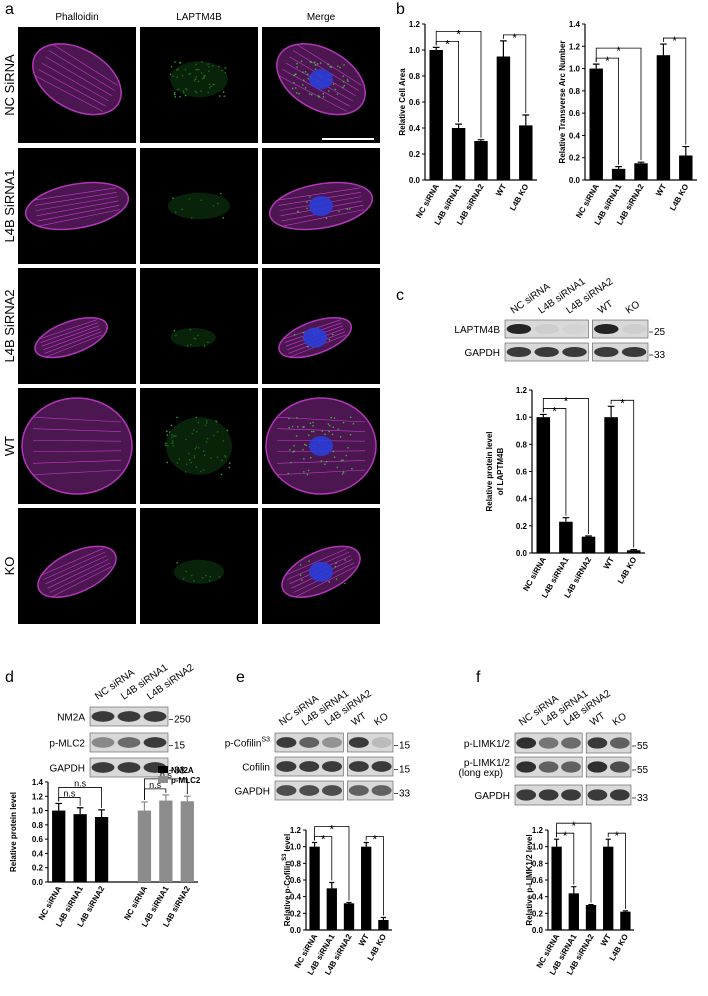 The height and width of the screenshot is (996, 708). I want to click on protein-label: LAPTM4B, so click(477, 330).